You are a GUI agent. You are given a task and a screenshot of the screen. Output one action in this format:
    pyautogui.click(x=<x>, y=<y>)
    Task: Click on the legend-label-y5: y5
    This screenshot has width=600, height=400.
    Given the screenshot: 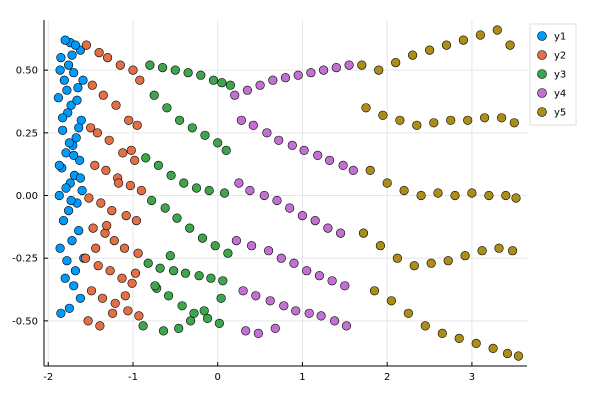 What is the action you would take?
    pyautogui.click(x=560, y=113)
    